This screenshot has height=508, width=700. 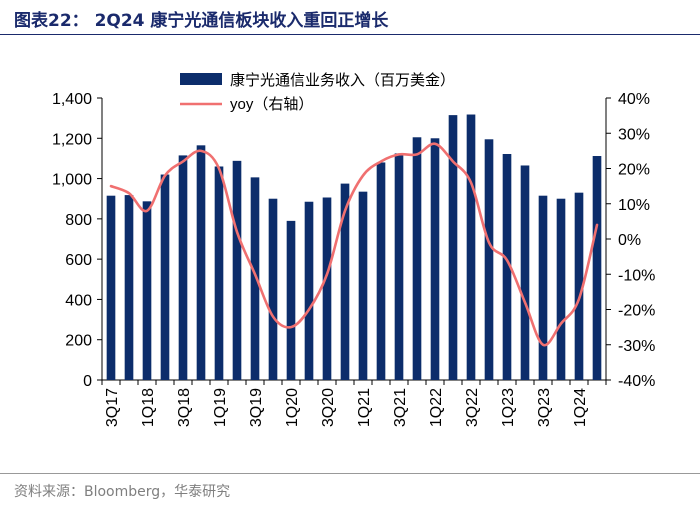 I want to click on x-tick-label: 1Q20, so click(x=292, y=407).